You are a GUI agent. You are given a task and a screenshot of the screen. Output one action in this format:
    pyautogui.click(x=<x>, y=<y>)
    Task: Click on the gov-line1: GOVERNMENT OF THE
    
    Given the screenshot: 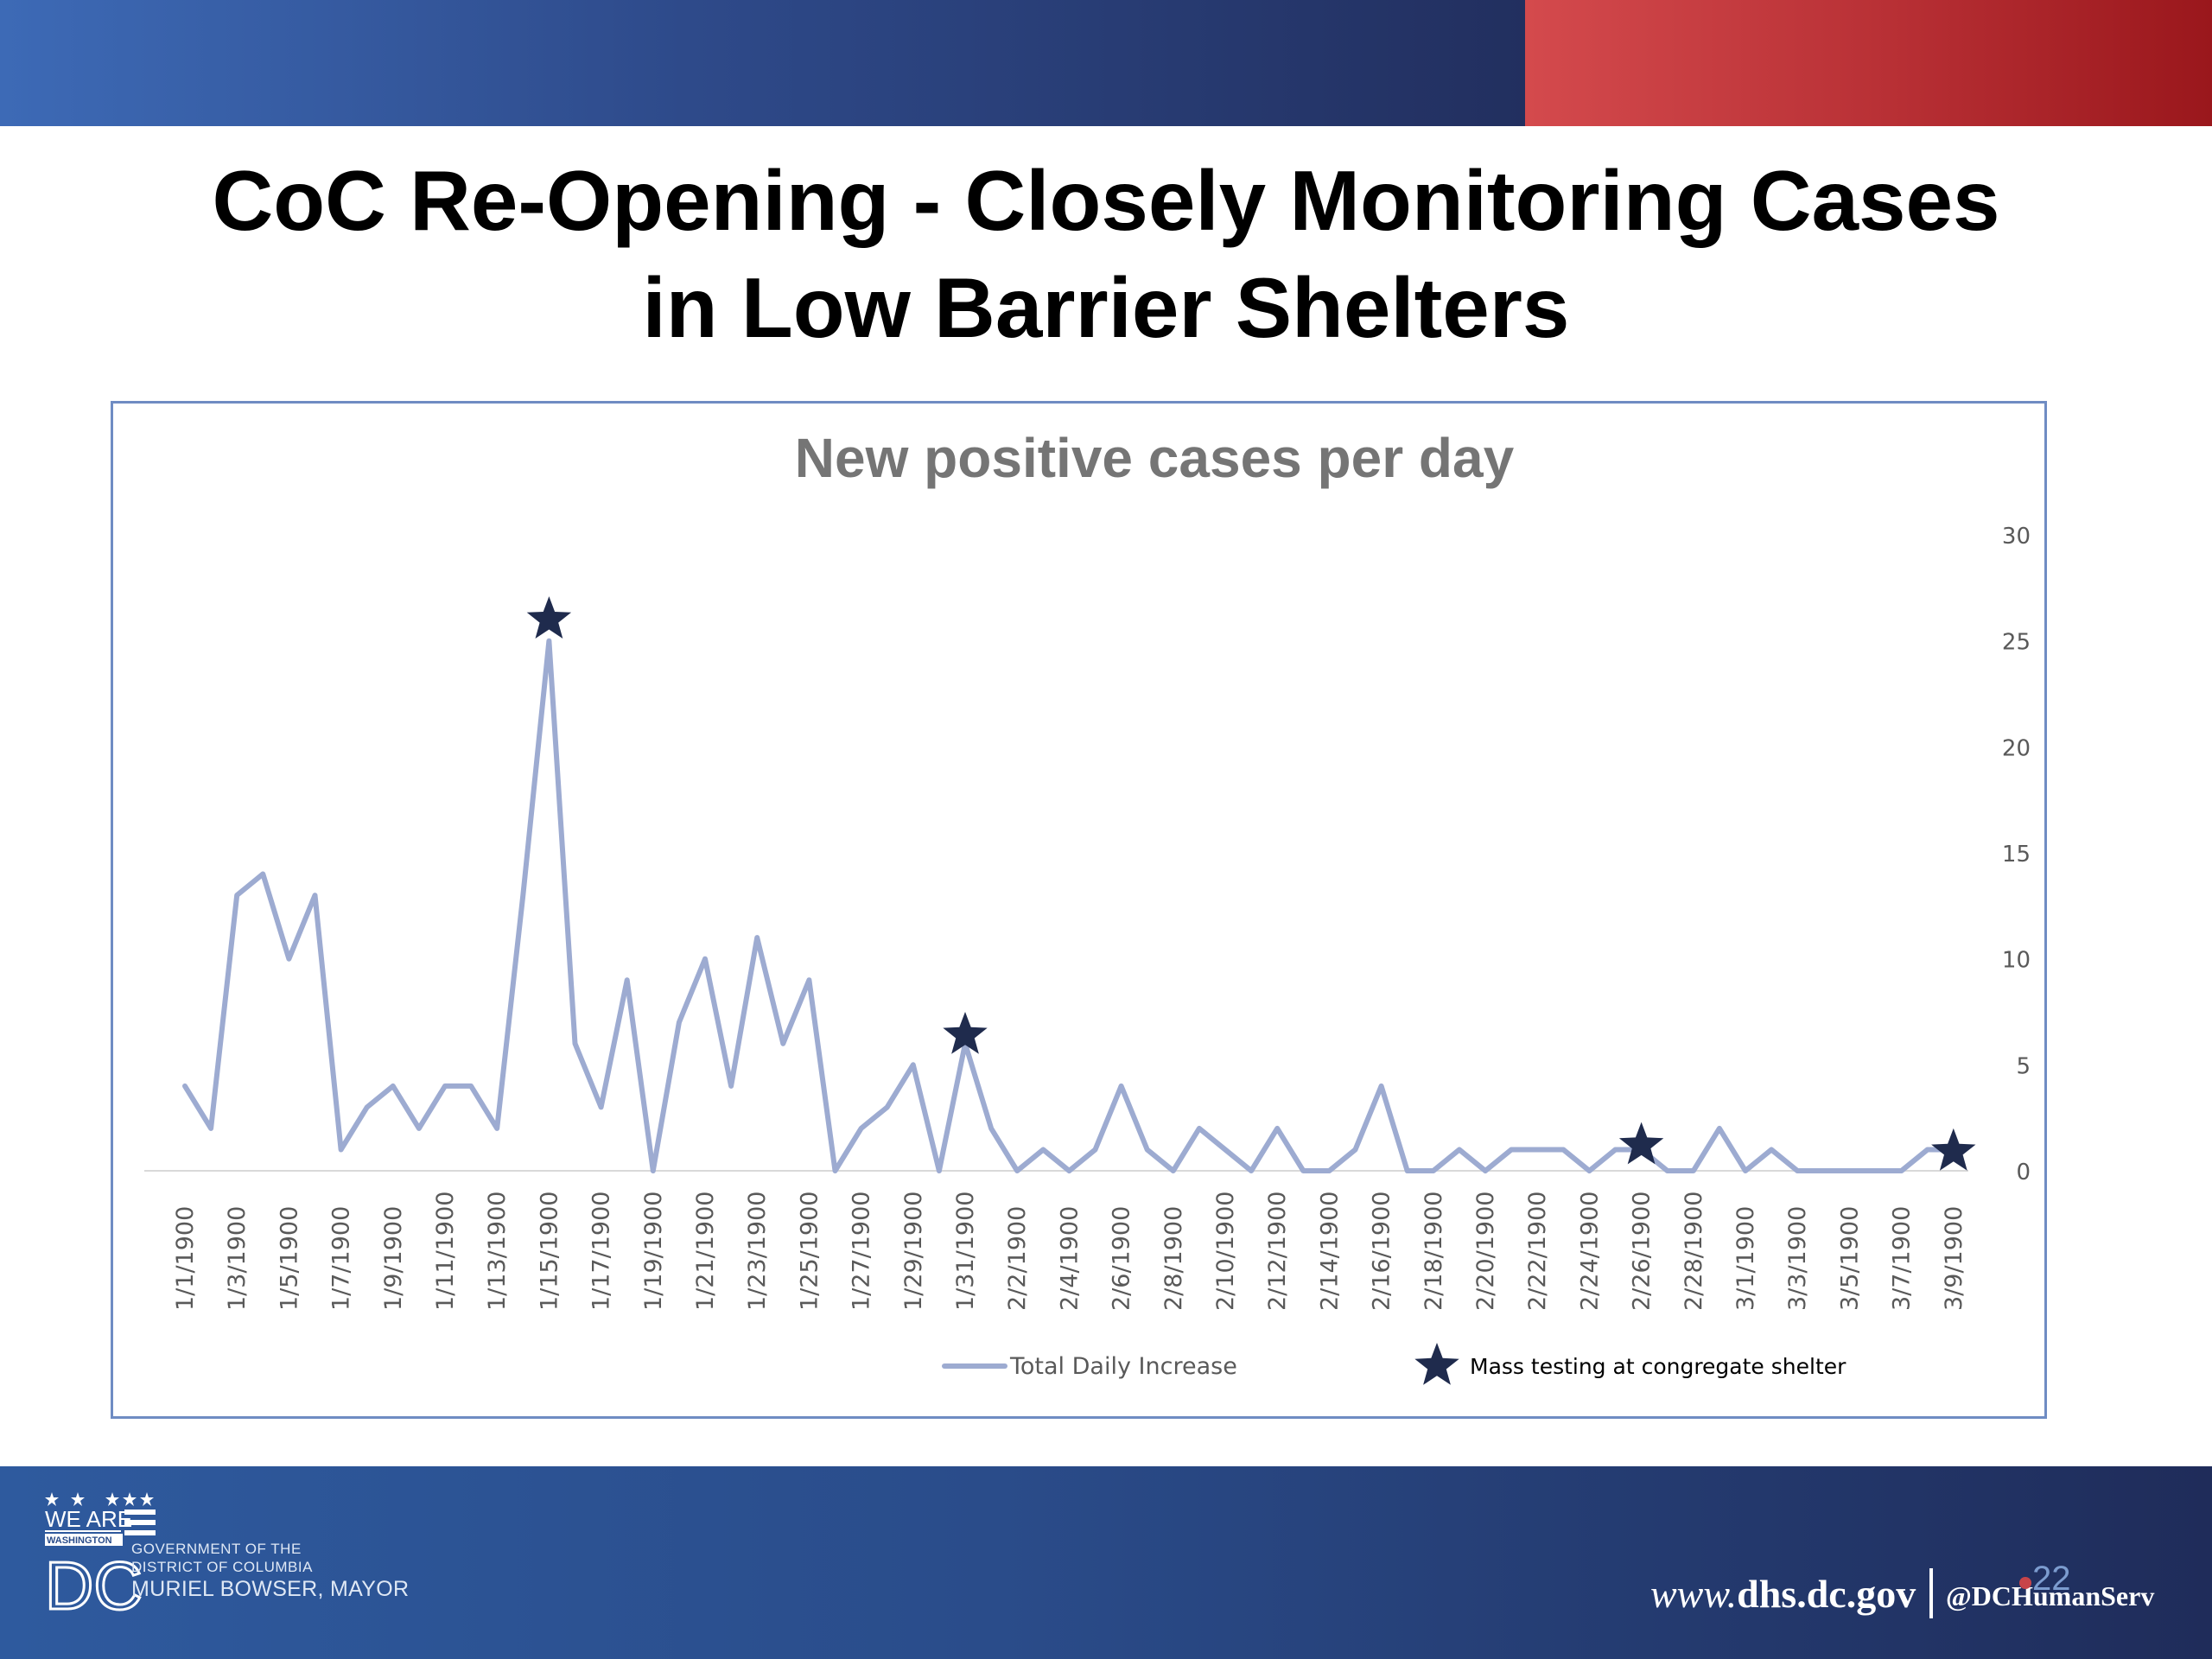 What is the action you would take?
    pyautogui.click(x=216, y=1549)
    